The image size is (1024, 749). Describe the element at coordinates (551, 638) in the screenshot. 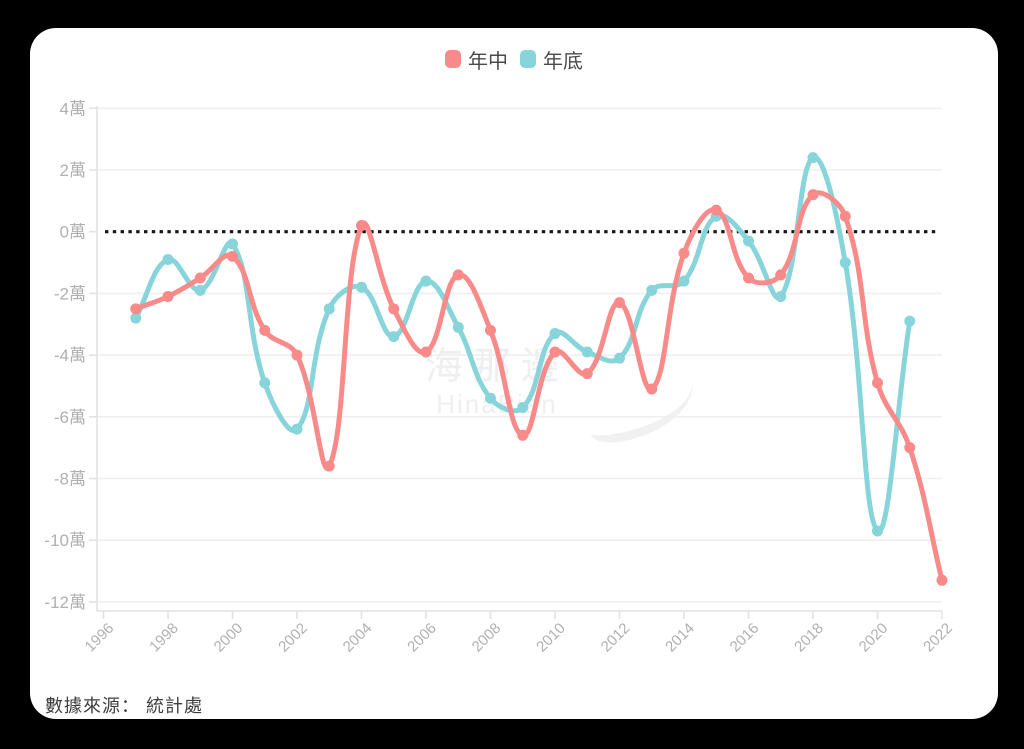

I see `x-tick-label: 2010` at that location.